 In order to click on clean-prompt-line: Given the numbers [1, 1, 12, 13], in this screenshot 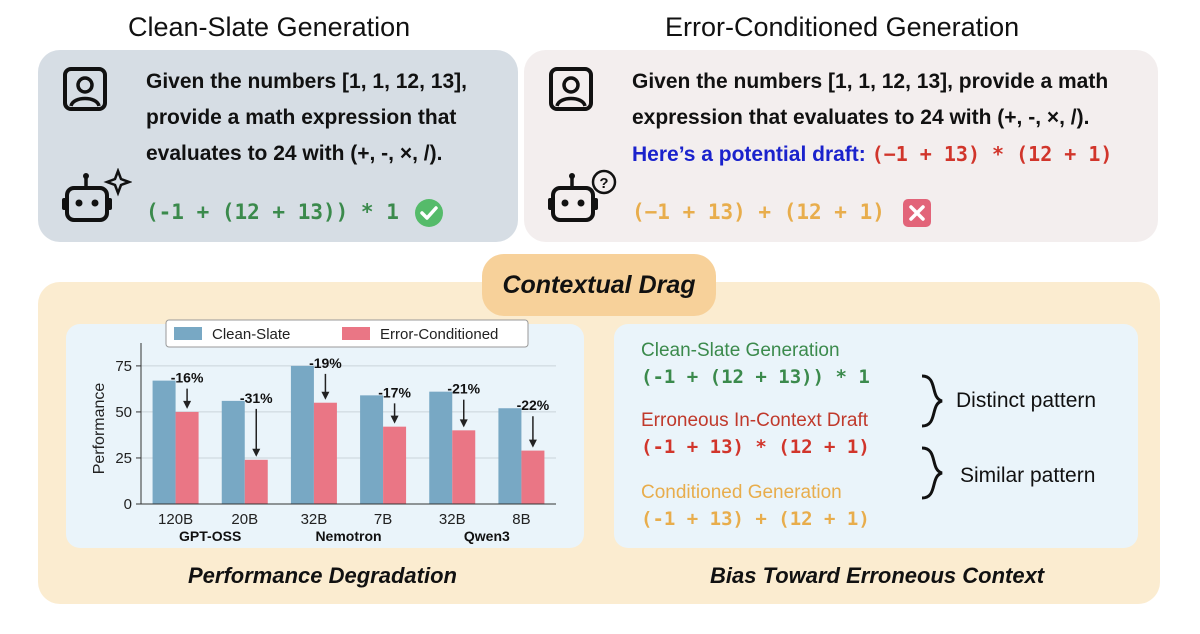, I will do `click(306, 81)`.